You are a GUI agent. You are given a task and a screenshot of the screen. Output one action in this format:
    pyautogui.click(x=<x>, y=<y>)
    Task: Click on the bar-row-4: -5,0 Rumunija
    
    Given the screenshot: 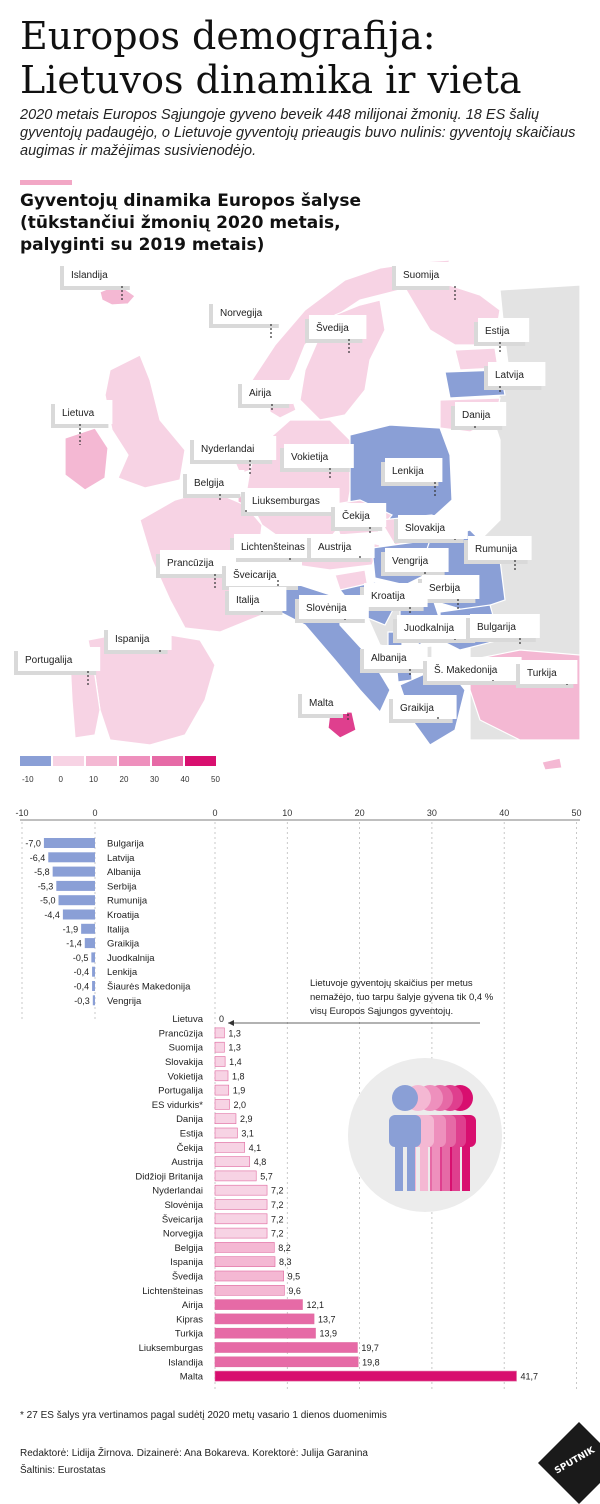 What is the action you would take?
    pyautogui.click(x=94, y=901)
    